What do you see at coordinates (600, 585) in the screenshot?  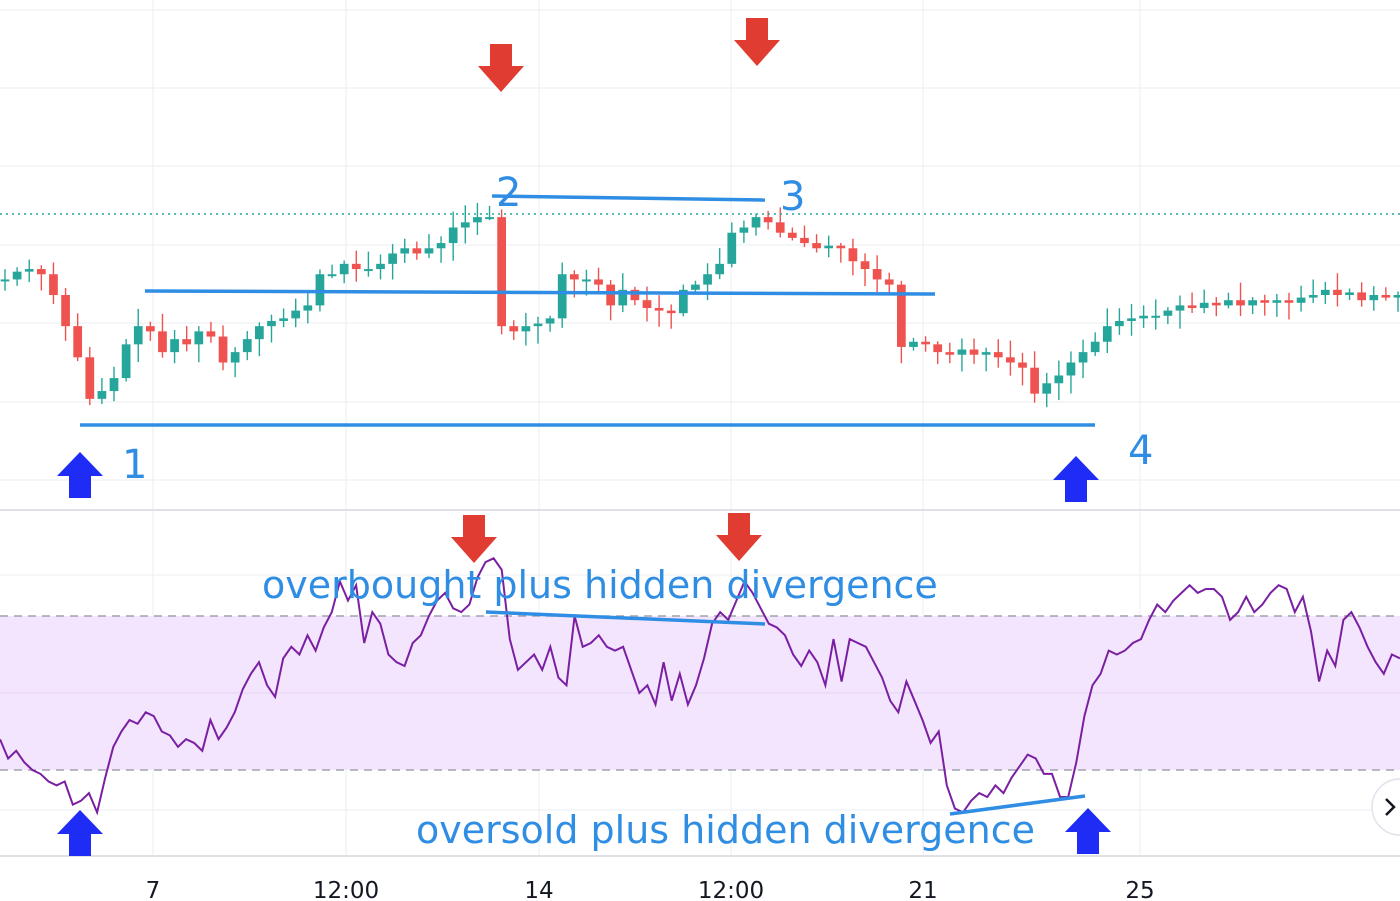 I see `overbought-annotation: overbought plus hidden divergence` at bounding box center [600, 585].